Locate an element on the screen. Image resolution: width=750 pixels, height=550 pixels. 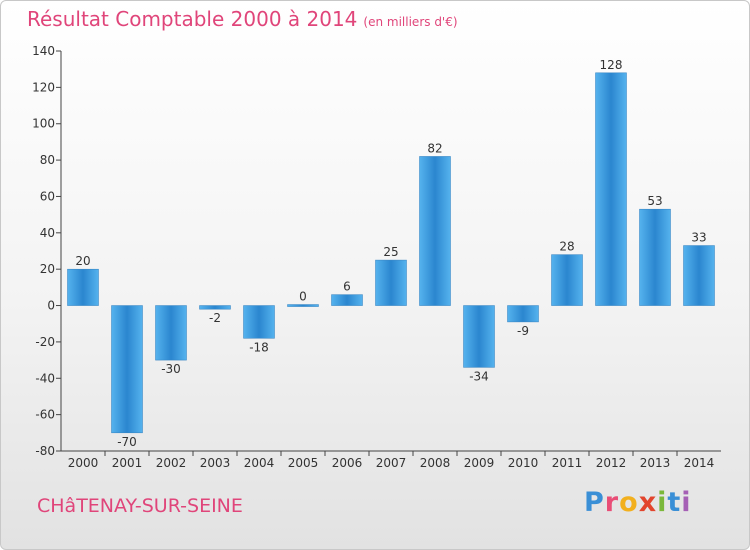
y-tick-label: 100 is located at coordinates (43, 124).